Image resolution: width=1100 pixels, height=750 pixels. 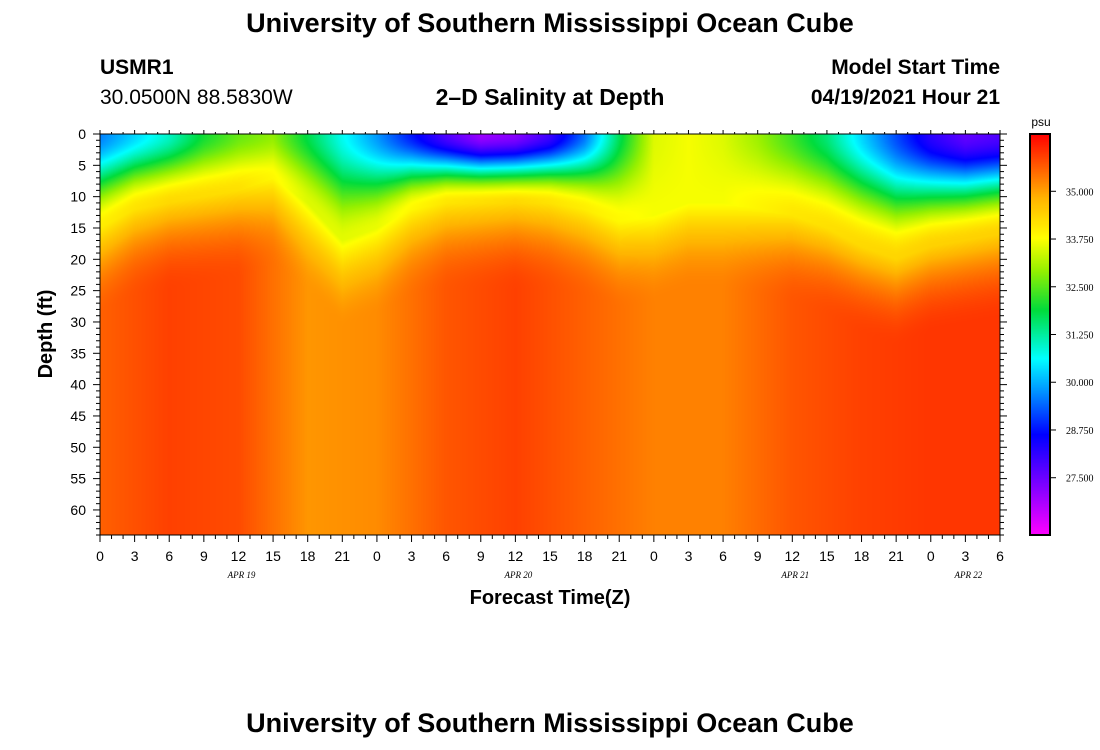 I want to click on plot-title: 2–D Salinity at Depth, so click(x=550, y=97).